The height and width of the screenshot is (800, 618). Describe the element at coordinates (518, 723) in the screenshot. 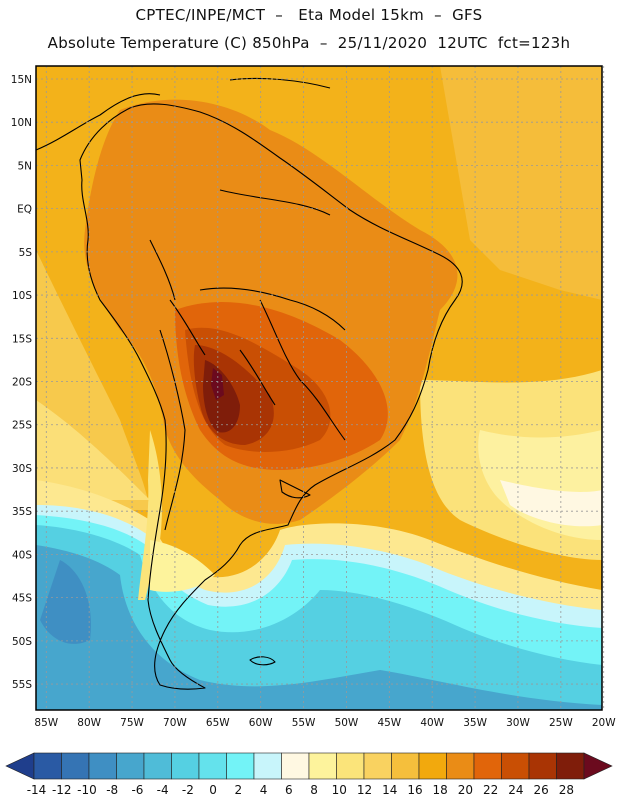

I see `lon-label: 30W` at that location.